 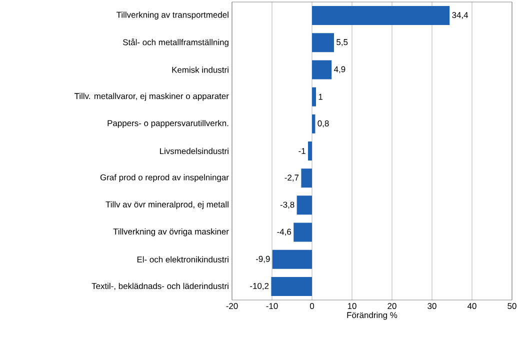 I want to click on data-label: -3,8, so click(x=287, y=205).